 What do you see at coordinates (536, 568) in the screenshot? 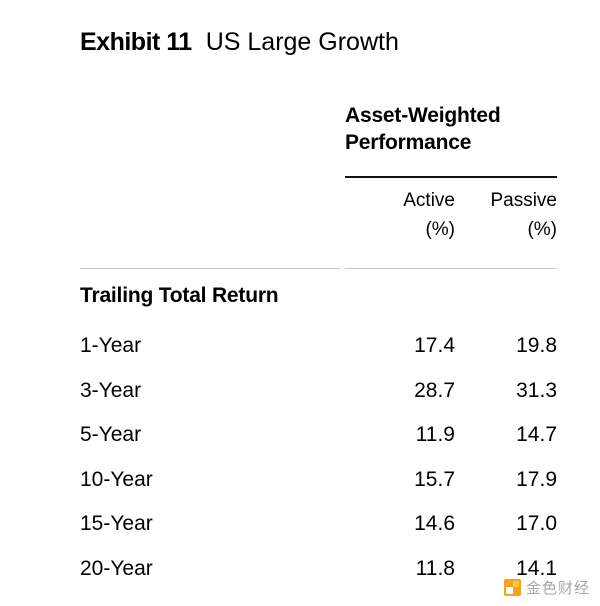
I see `passive-value: 14.1` at bounding box center [536, 568].